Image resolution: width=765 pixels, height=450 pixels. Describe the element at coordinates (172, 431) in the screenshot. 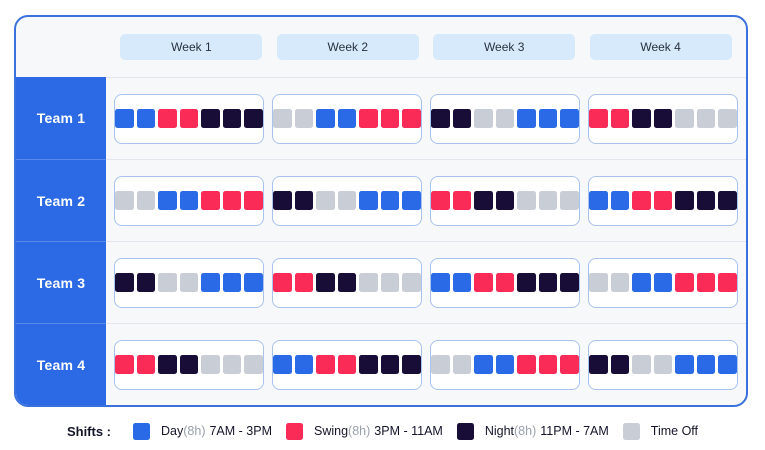

I see `legend-shift-name: Day` at that location.